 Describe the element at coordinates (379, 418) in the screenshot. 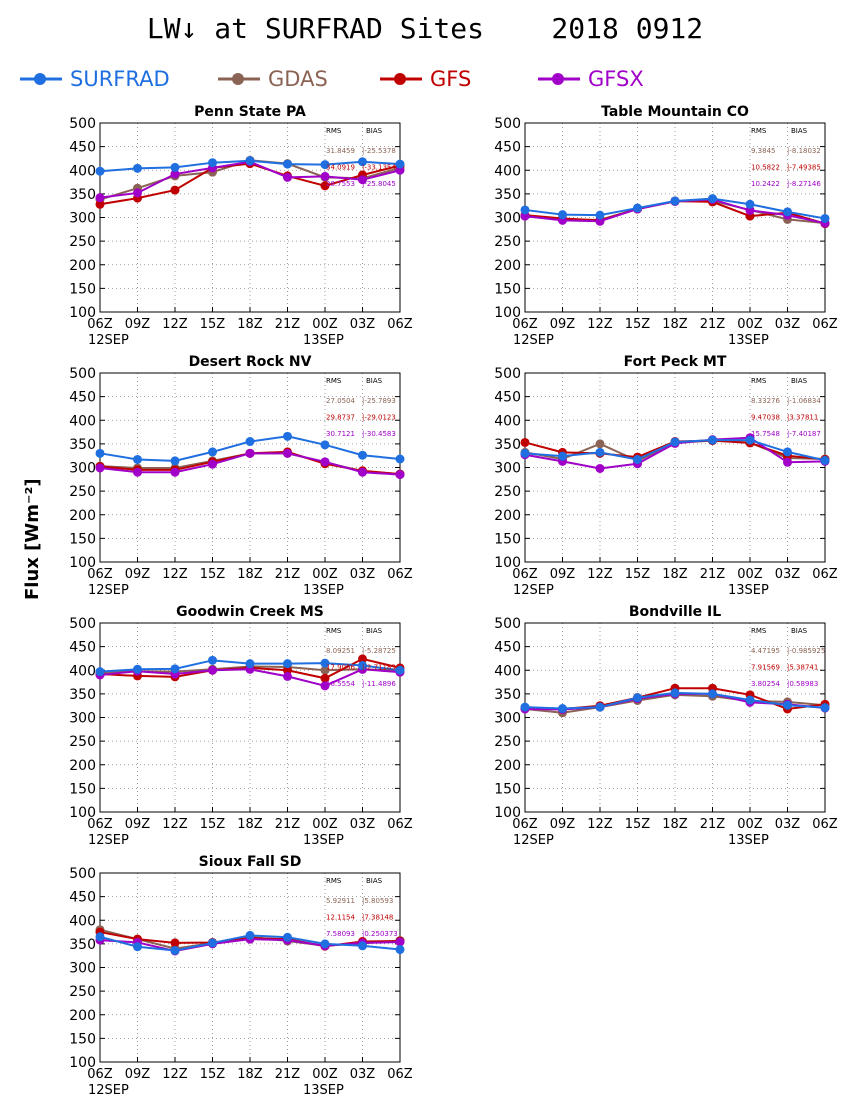

I see `stats-bias-gfs: |-29.0123` at that location.